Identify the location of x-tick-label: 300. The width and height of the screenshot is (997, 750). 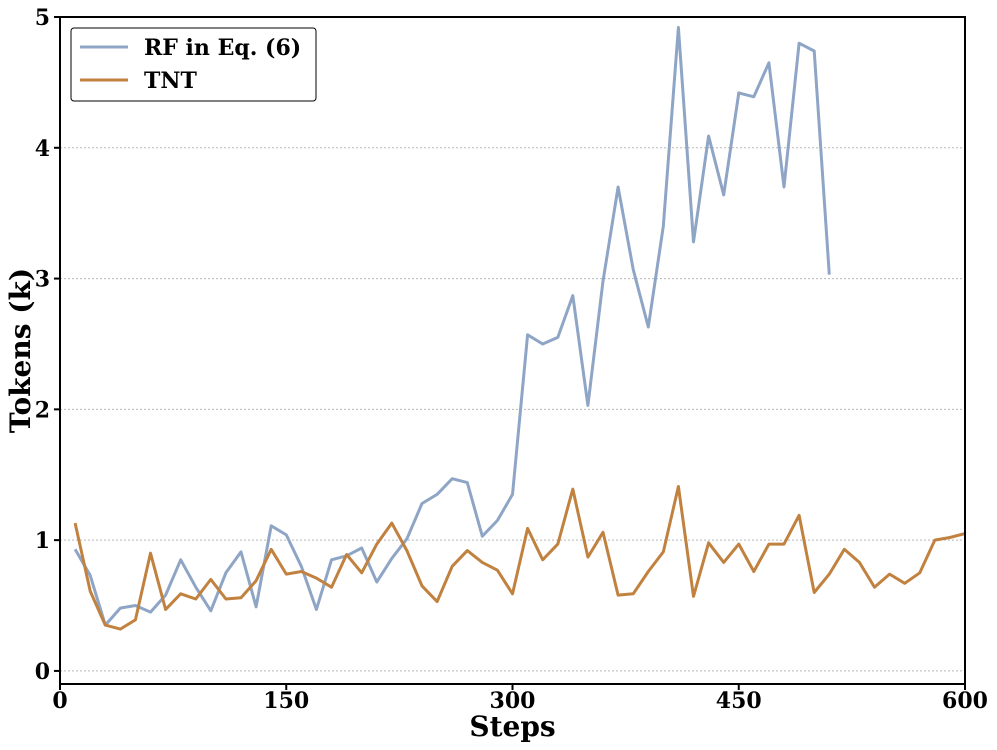
(513, 701).